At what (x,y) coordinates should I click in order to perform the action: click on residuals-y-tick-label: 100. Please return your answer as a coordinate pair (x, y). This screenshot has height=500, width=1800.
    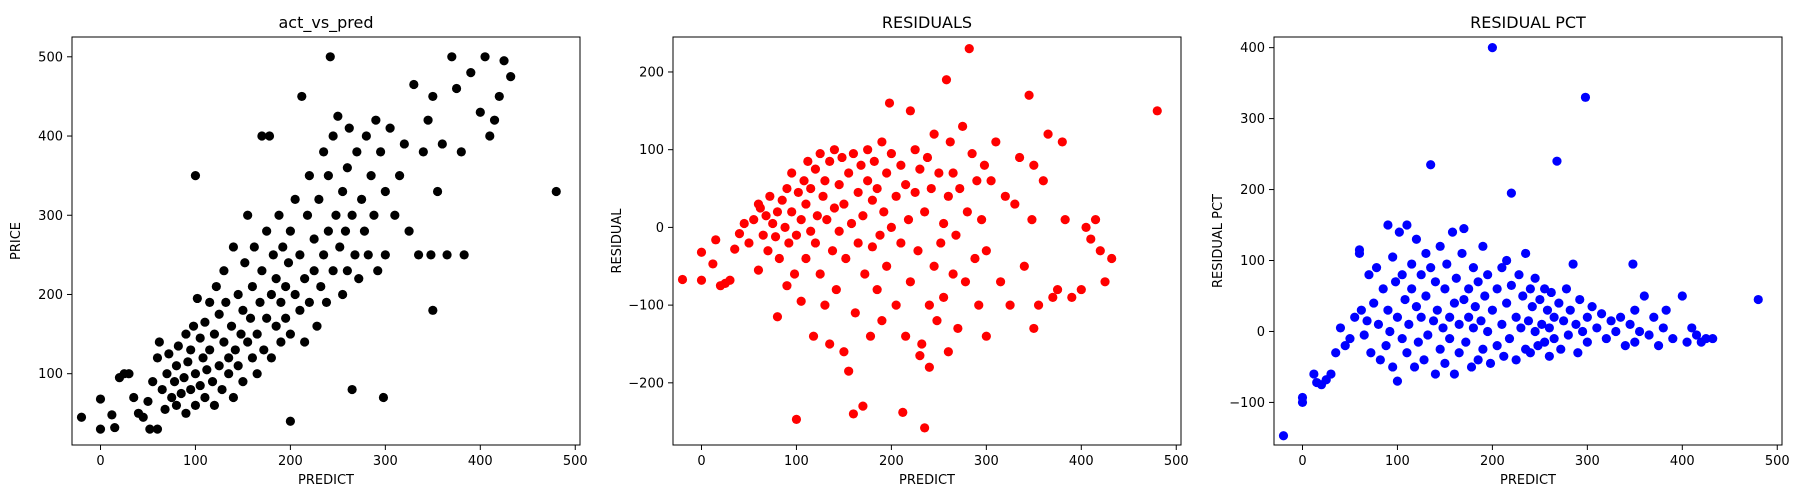
    Looking at the image, I should click on (651, 150).